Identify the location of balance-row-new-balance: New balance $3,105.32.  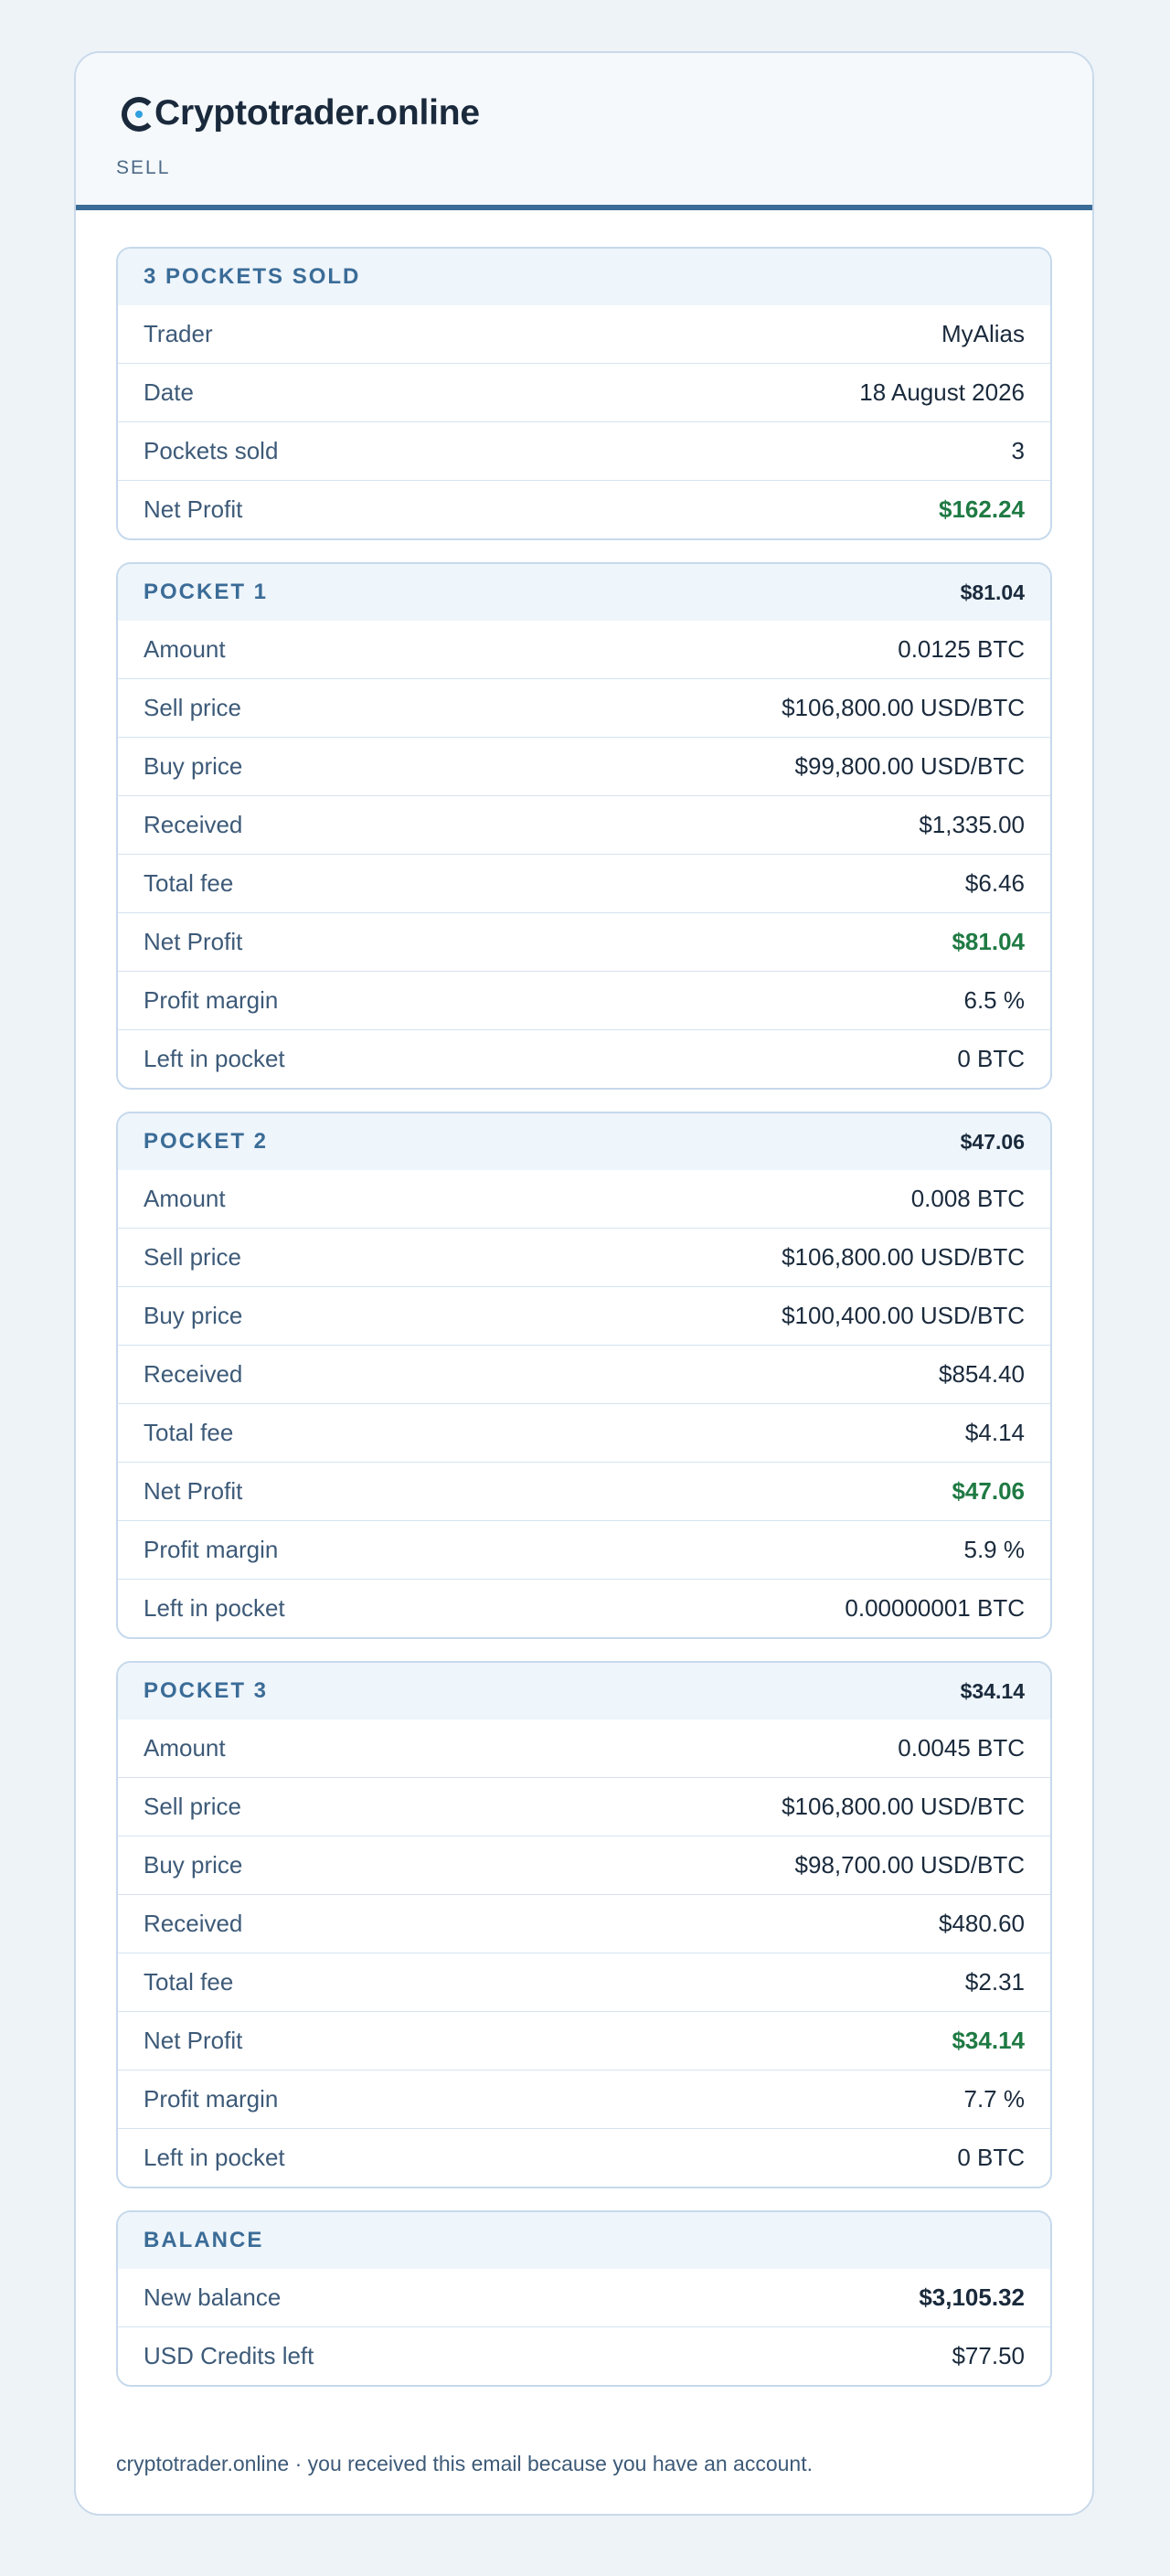
(584, 2297).